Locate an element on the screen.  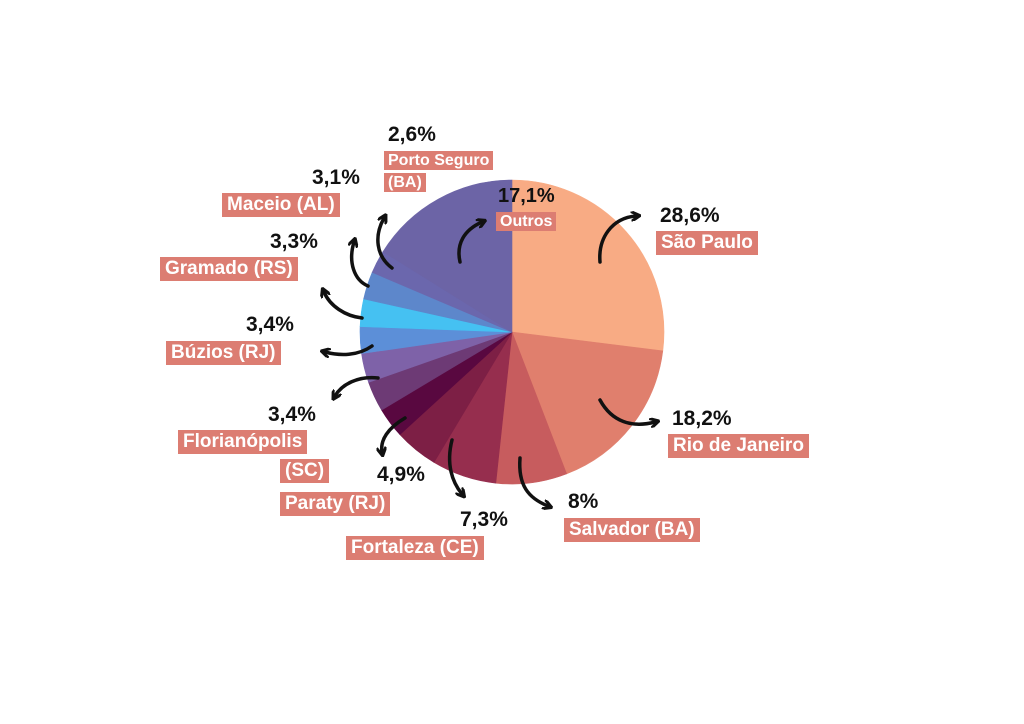
category-label-gramado: Gramado (RS) is located at coordinates (229, 269).